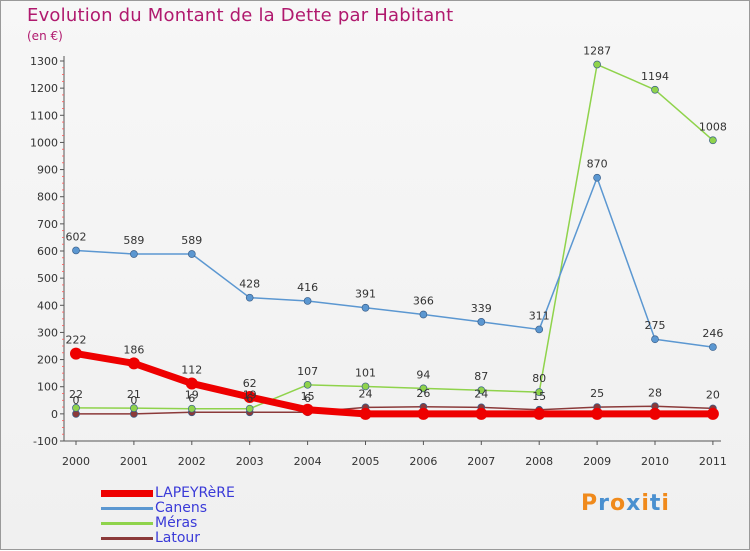  I want to click on data-label: 94, so click(423, 374).